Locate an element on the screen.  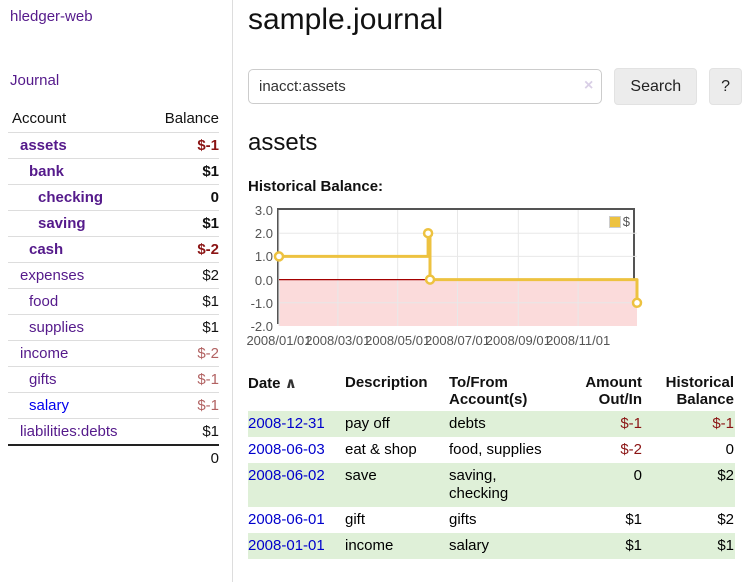
account-row-supplies: supplies $1 is located at coordinates (113, 327).